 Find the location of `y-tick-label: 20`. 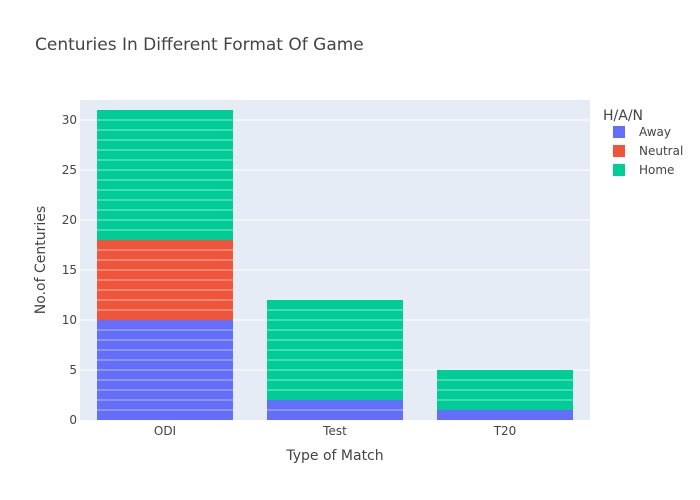

y-tick-label: 20 is located at coordinates (69, 220).